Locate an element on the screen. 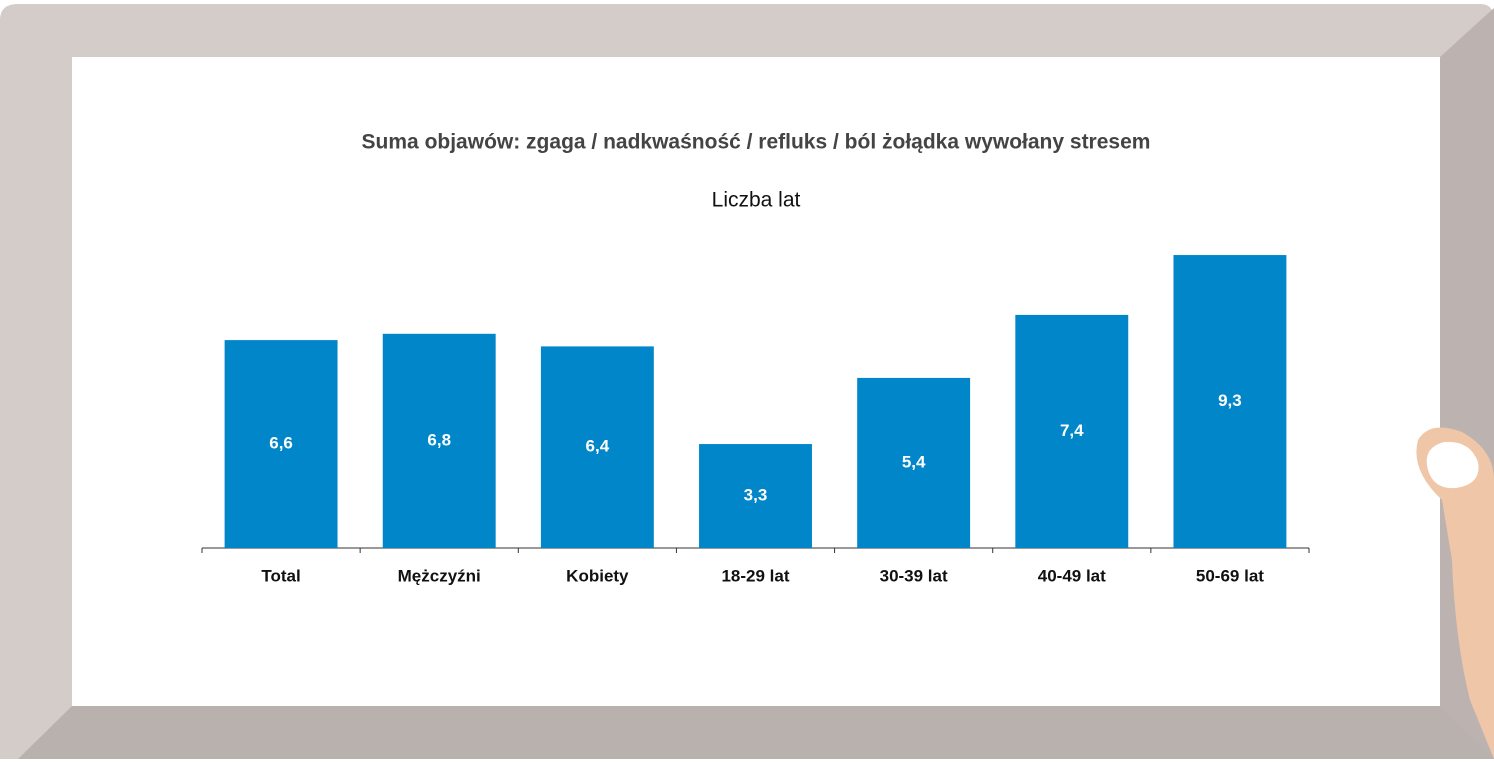  value-label: 7,4 is located at coordinates (1072, 430).